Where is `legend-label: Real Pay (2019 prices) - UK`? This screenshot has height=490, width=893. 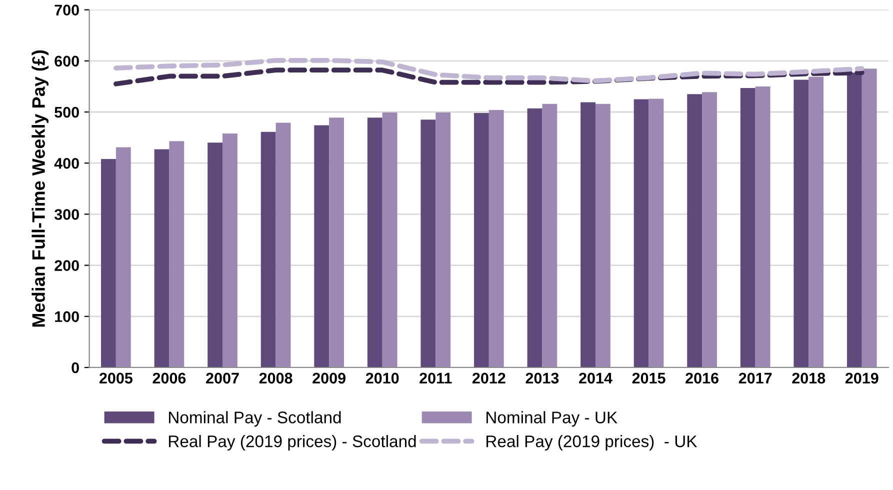
legend-label: Real Pay (2019 prices) - UK is located at coordinates (592, 442).